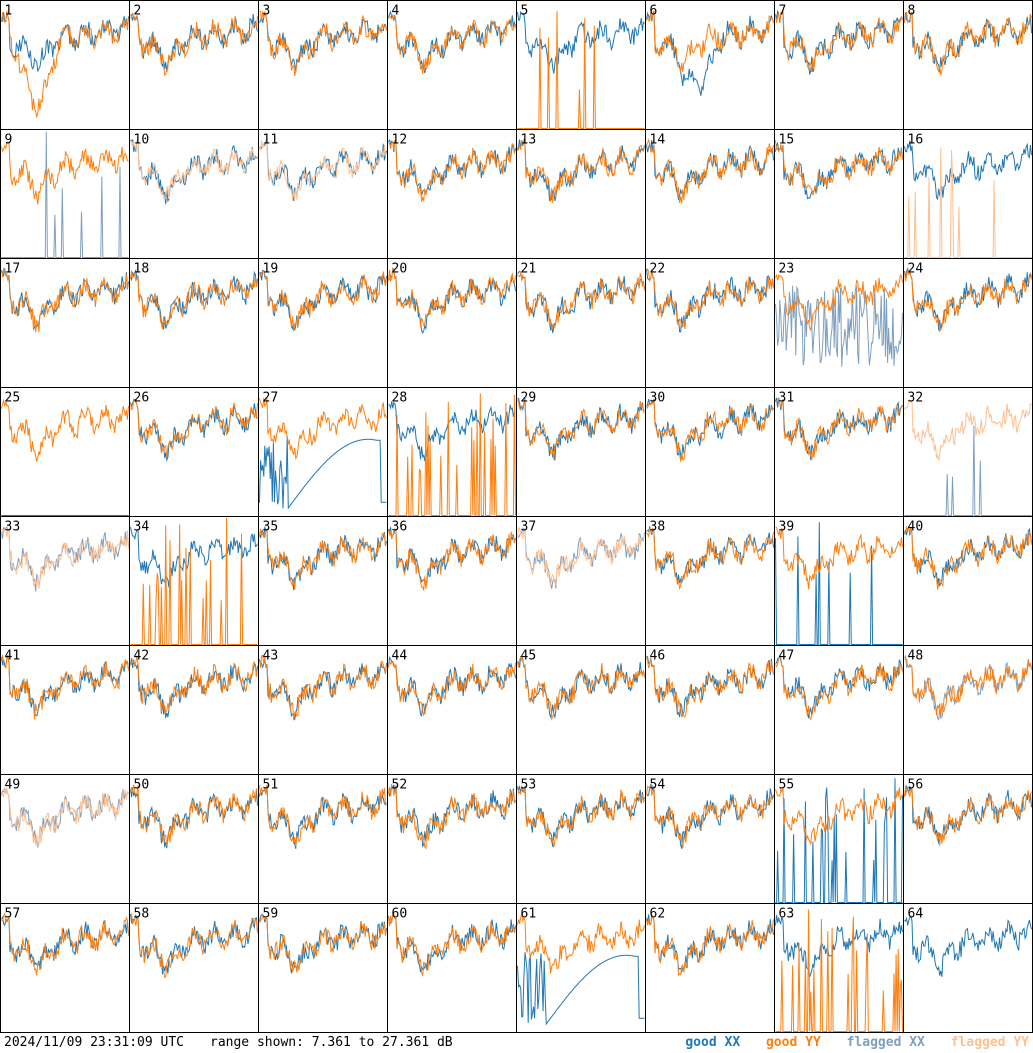 This screenshot has height=1053, width=1033. I want to click on panel-60: 60, so click(452, 968).